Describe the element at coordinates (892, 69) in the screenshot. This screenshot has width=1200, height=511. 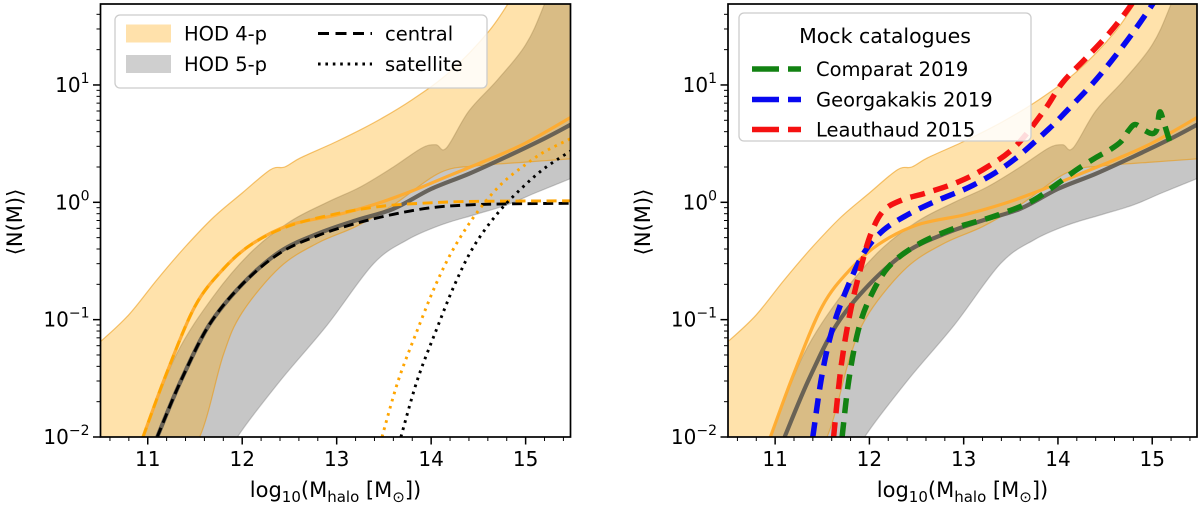
I see `legend-label-comparat: Comparat 2019` at that location.